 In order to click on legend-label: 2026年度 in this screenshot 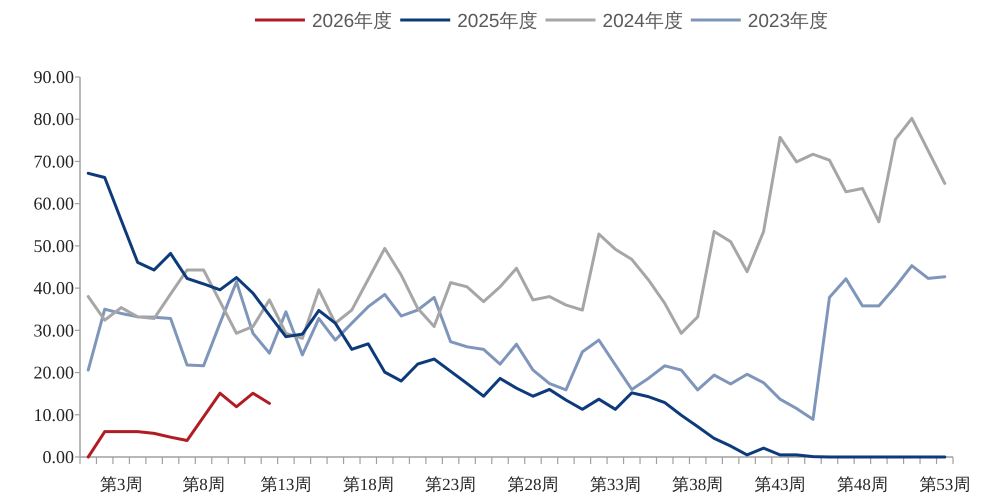, I will do `click(352, 21)`.